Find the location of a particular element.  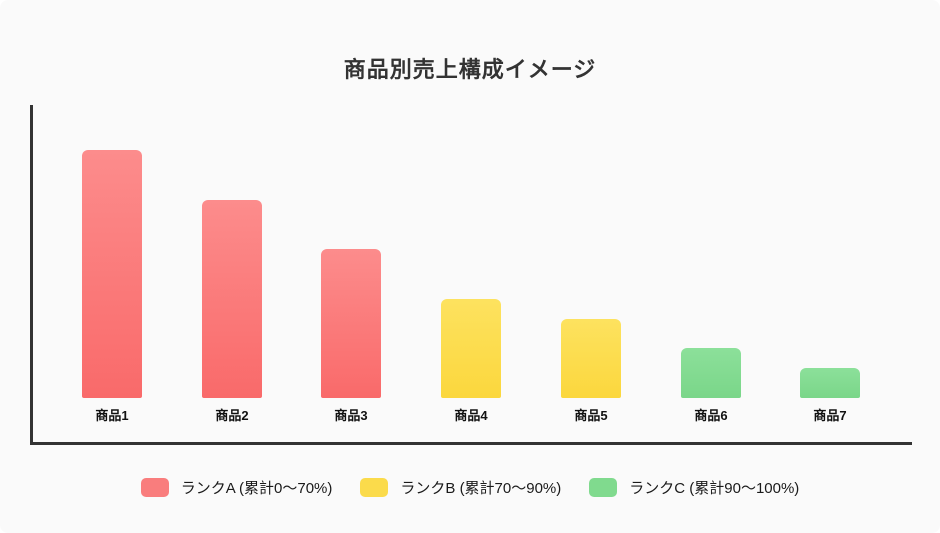

bar-label-商品6: 商品6 is located at coordinates (711, 415).